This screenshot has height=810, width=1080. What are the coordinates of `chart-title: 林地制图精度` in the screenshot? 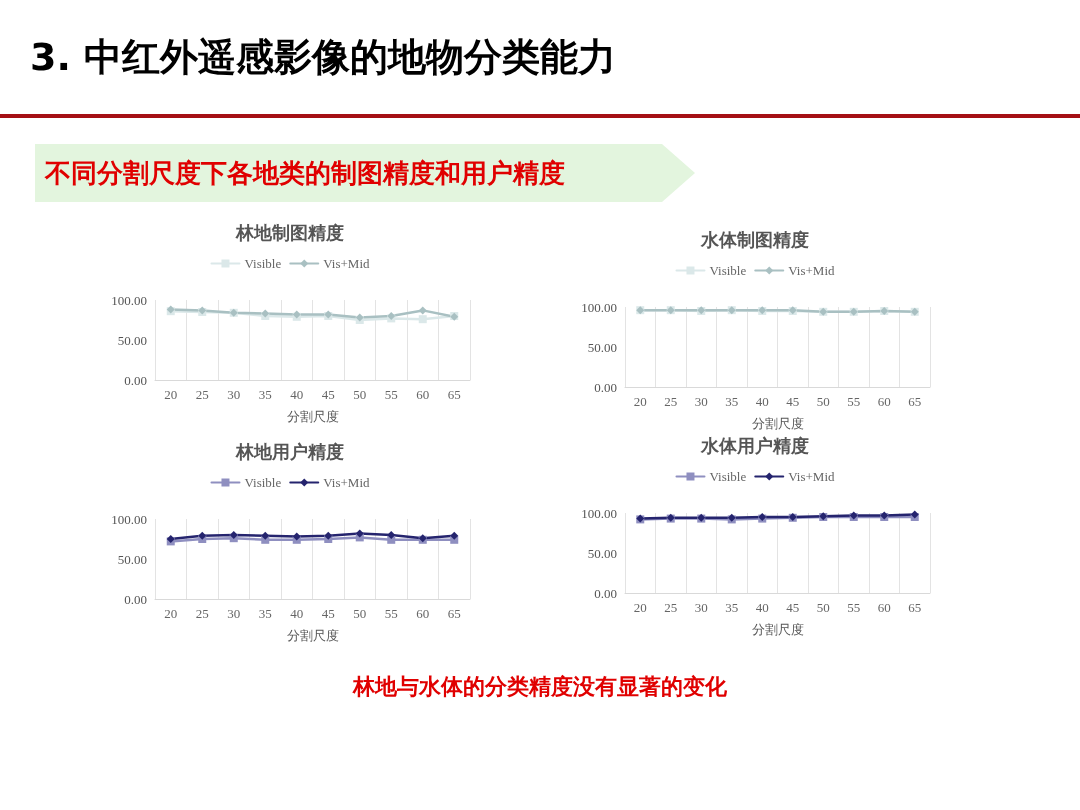 It's located at (289, 232).